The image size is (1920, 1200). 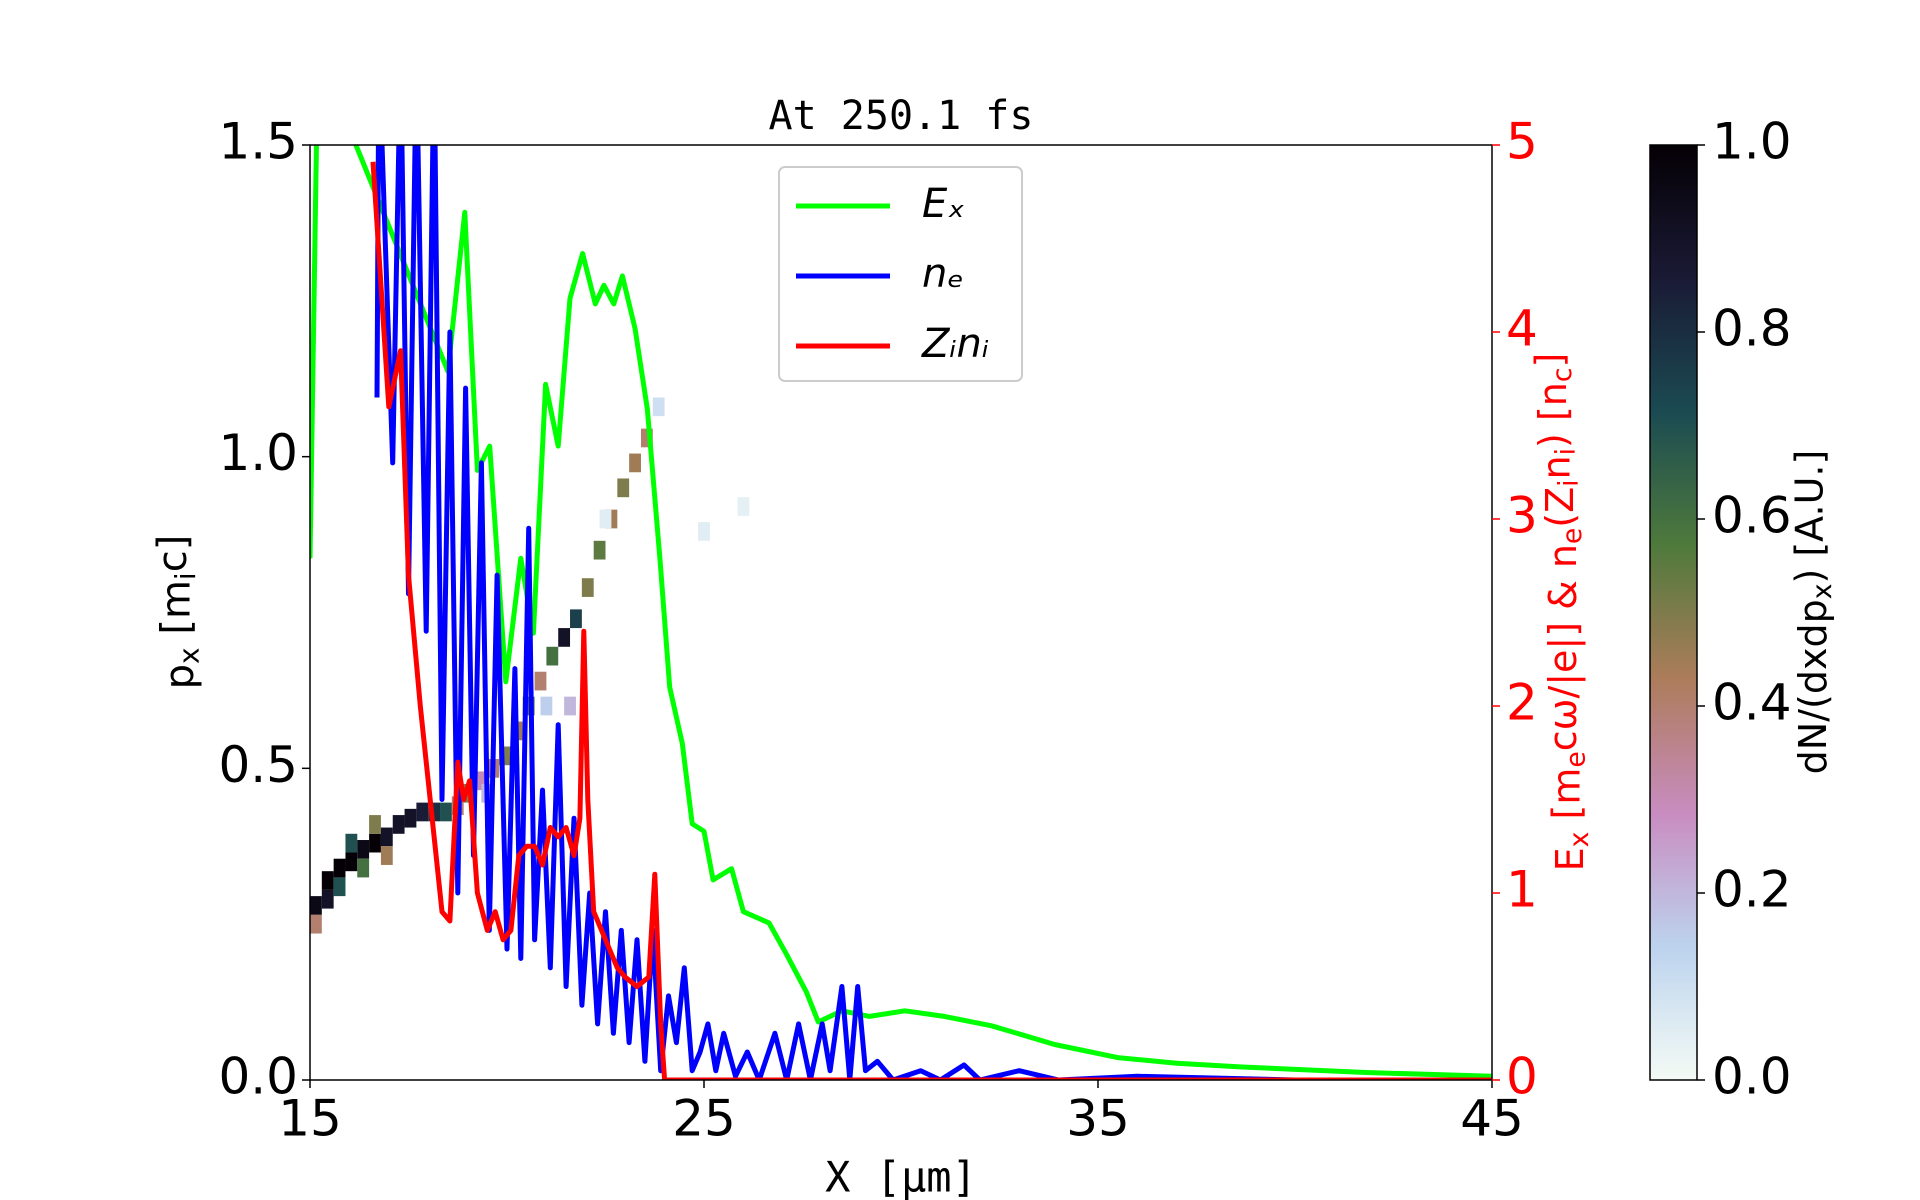 What do you see at coordinates (258, 1077) in the screenshot?
I see `y-tick-label: 0.0` at bounding box center [258, 1077].